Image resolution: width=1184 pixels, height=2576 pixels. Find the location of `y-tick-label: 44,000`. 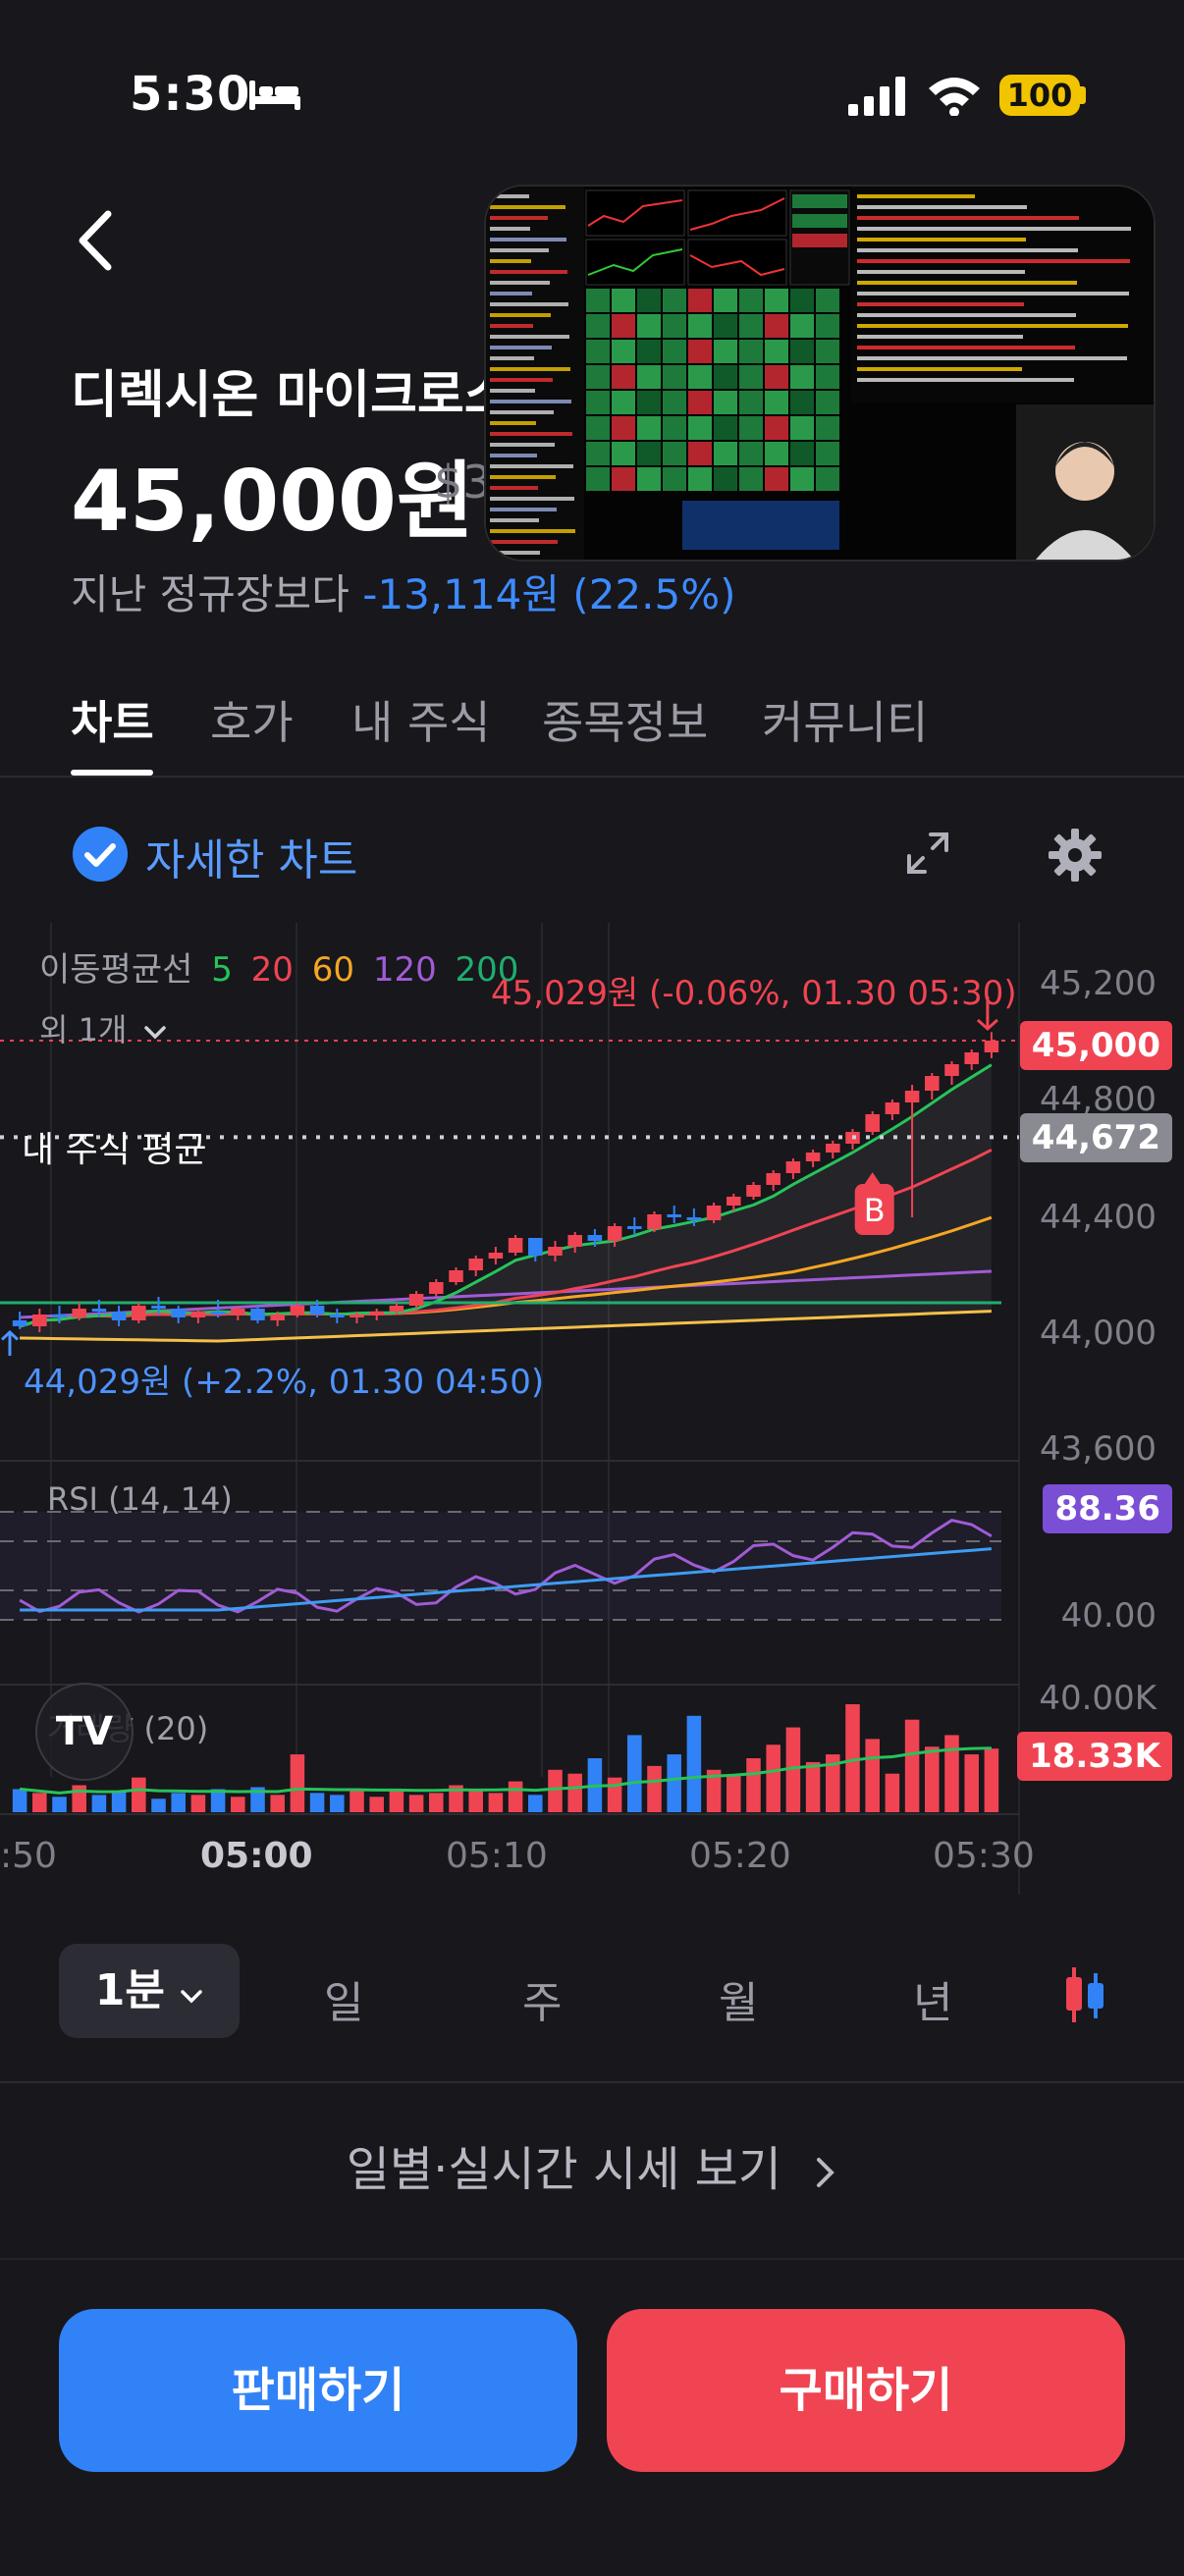

y-tick-label: 44,000 is located at coordinates (1099, 1333).